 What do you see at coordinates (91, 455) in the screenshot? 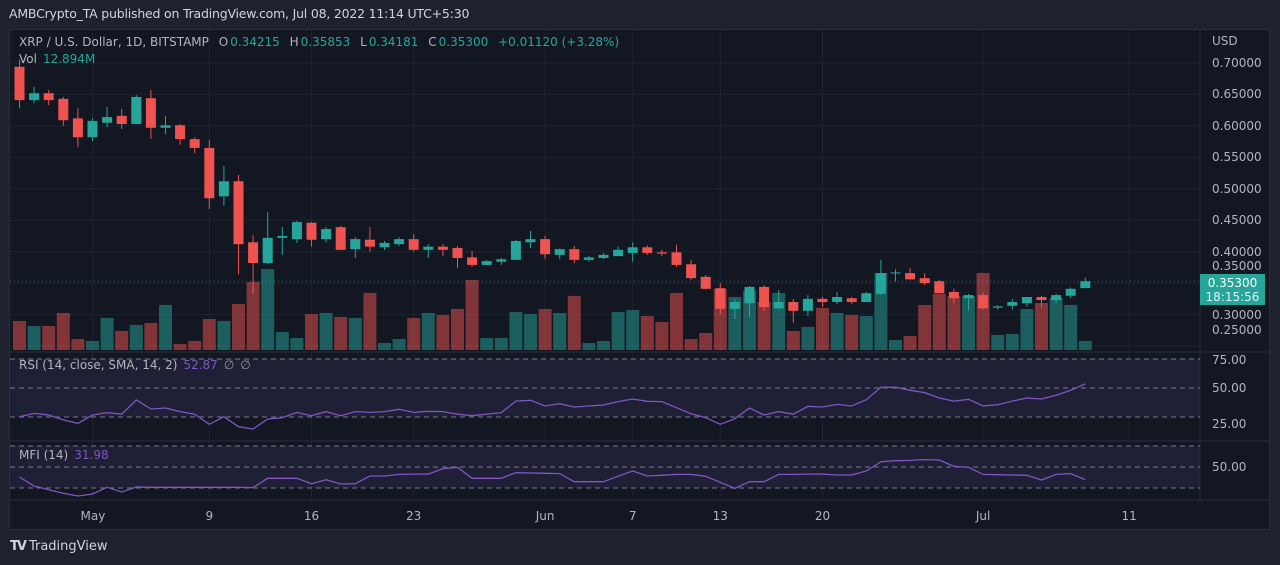
I see `mfi-value: 31.98` at bounding box center [91, 455].